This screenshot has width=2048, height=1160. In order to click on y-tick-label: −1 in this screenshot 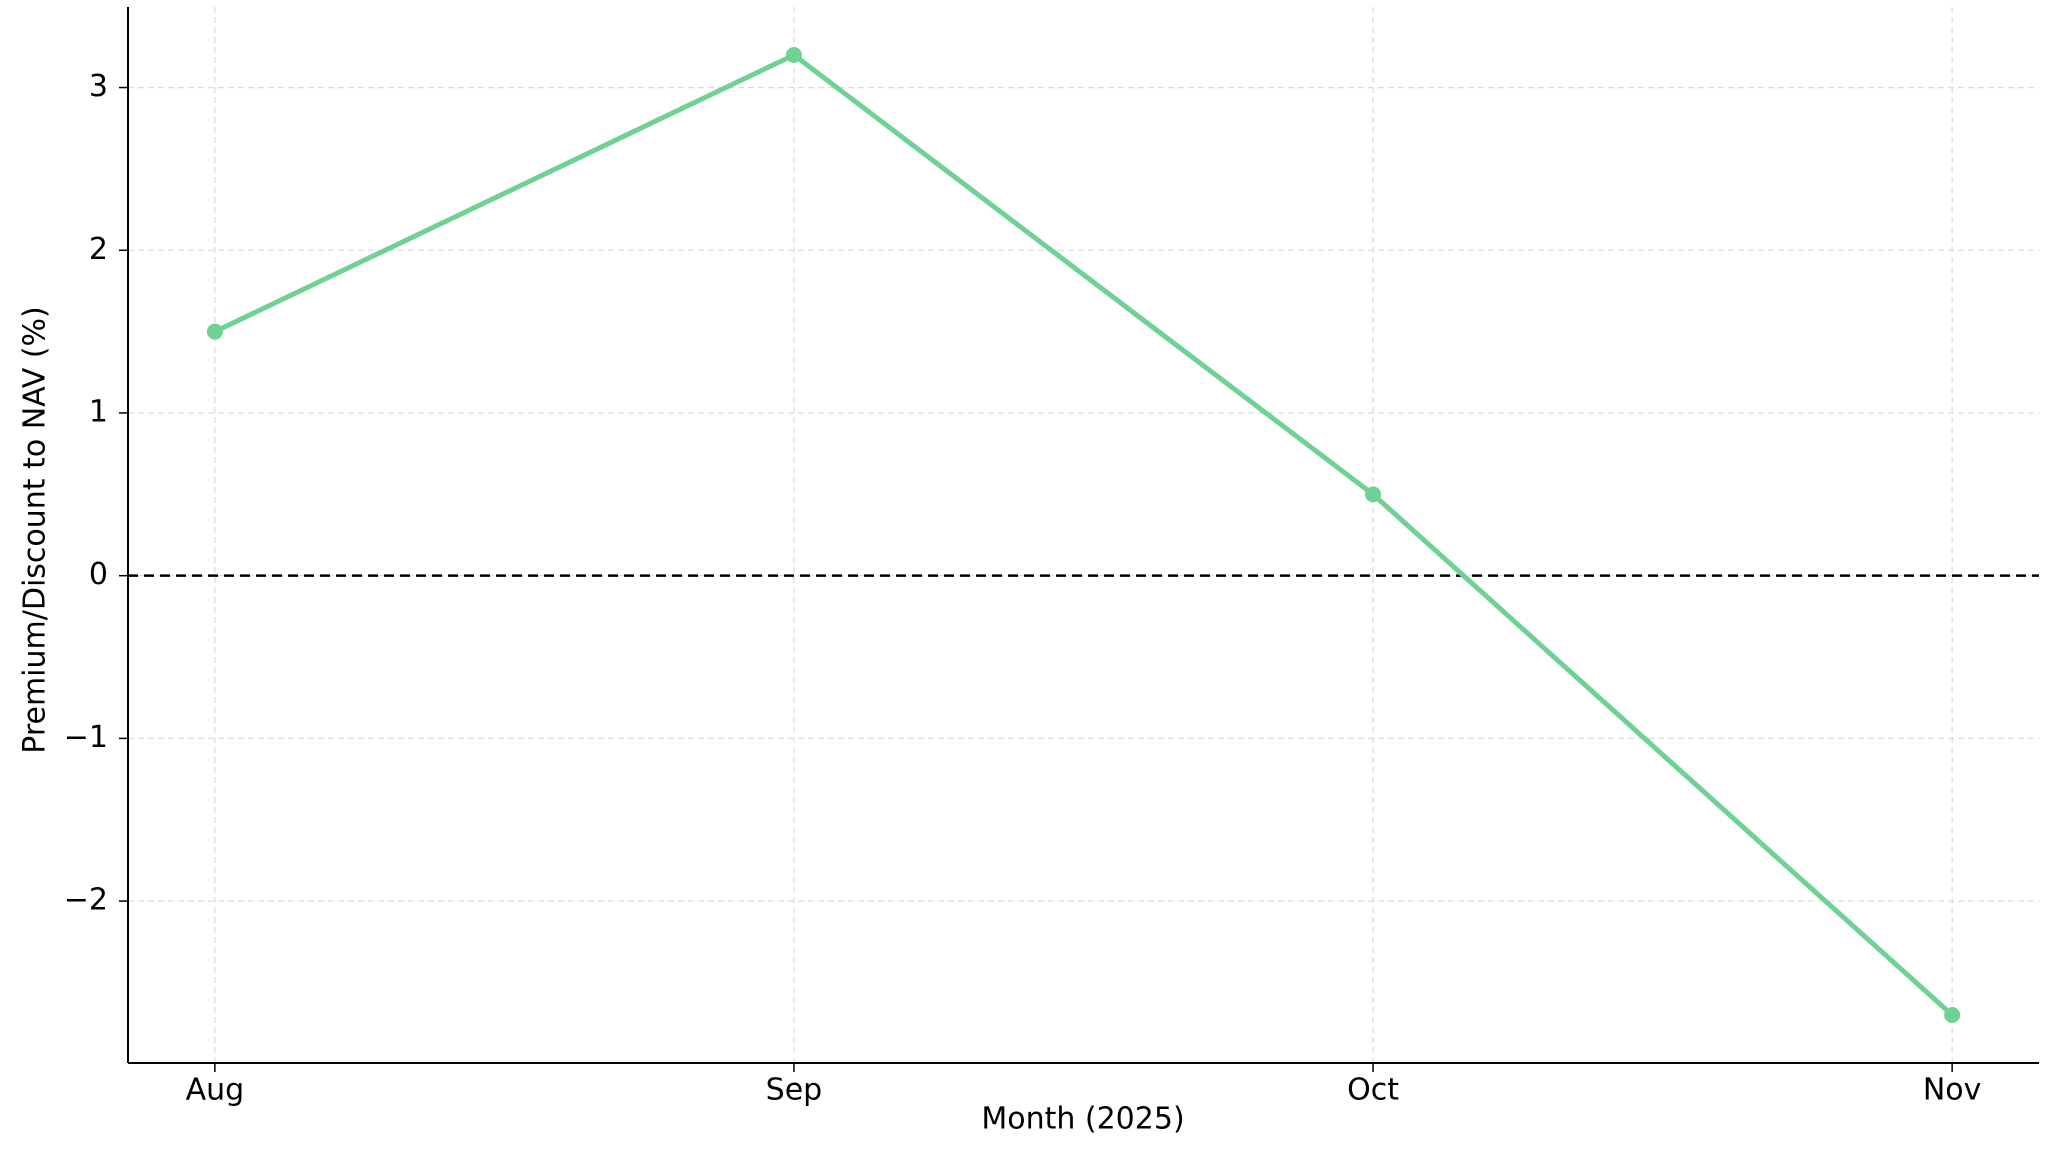, I will do `click(86, 737)`.